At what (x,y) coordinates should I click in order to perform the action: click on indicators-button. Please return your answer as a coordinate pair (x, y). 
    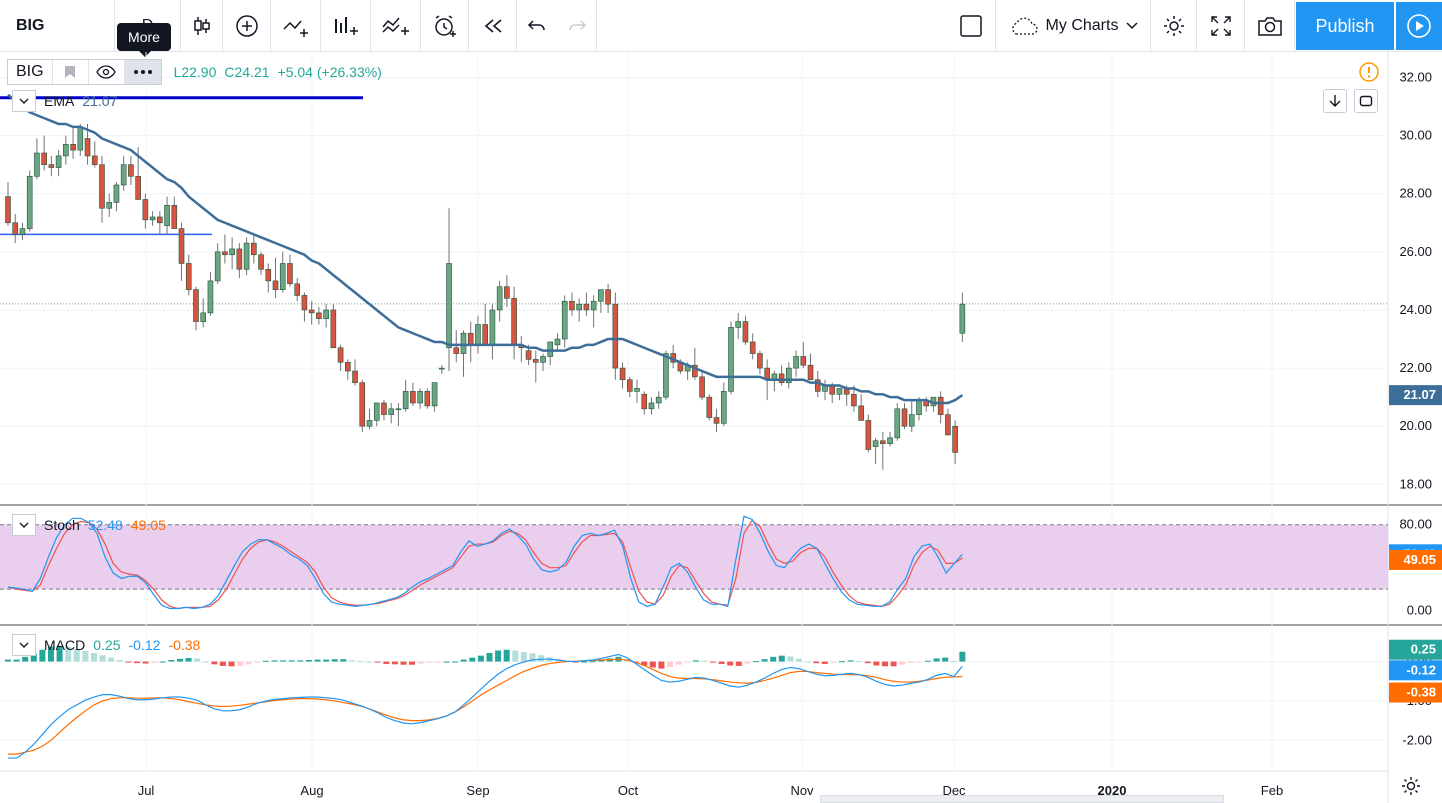
    Looking at the image, I should click on (247, 26).